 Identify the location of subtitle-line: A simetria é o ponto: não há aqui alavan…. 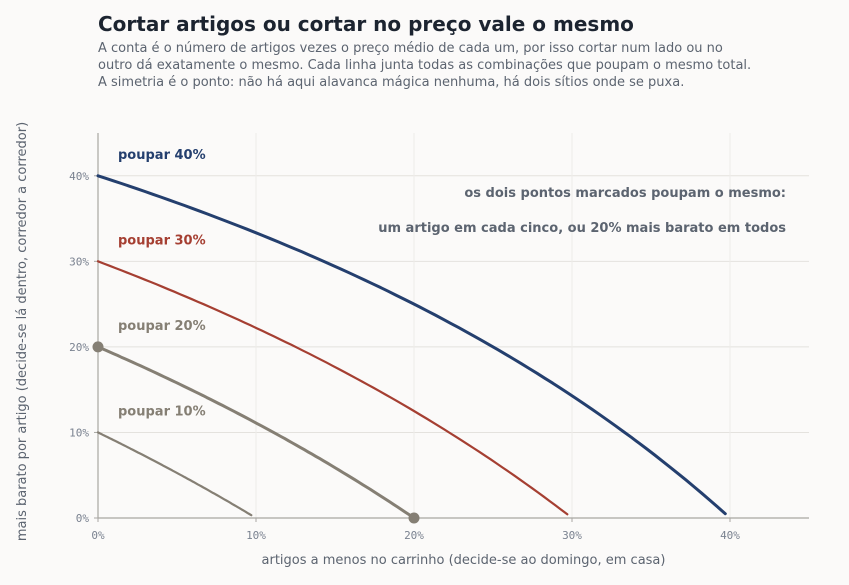
(391, 82).